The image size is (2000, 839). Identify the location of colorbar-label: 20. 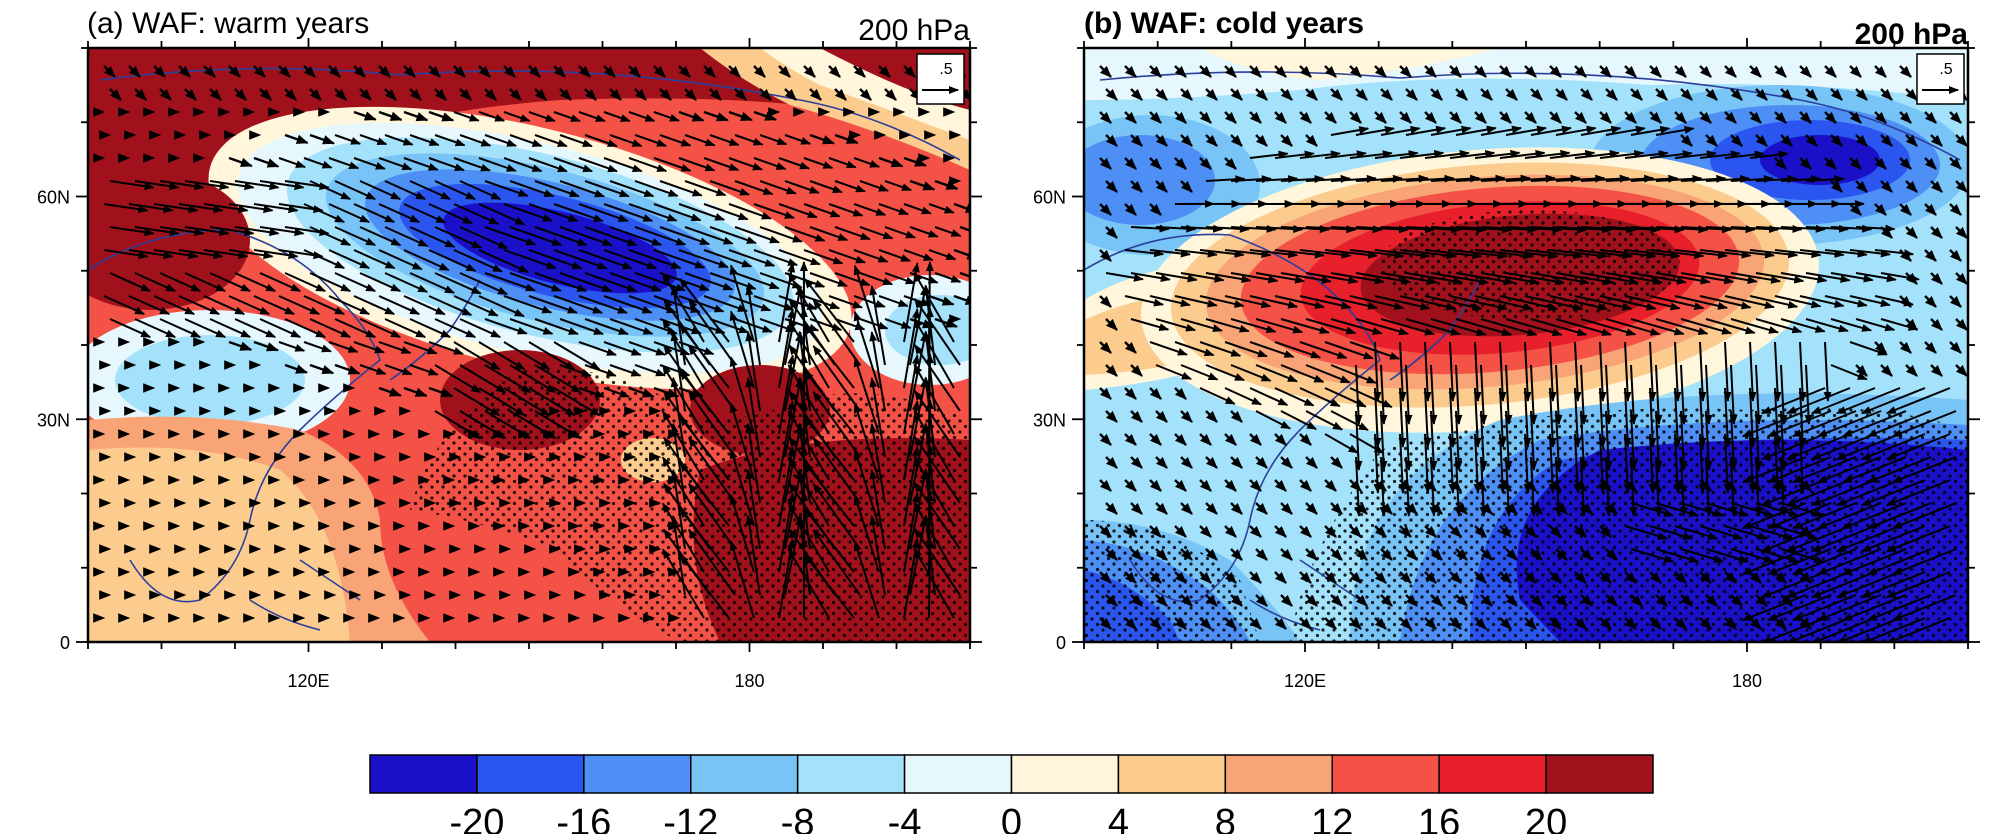
(1546, 818).